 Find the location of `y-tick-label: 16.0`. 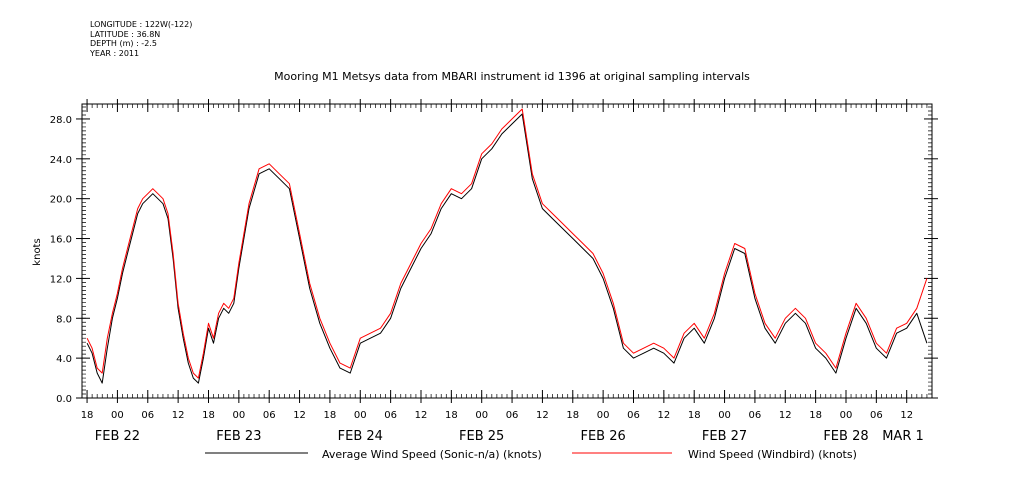

y-tick-label: 16.0 is located at coordinates (61, 240).